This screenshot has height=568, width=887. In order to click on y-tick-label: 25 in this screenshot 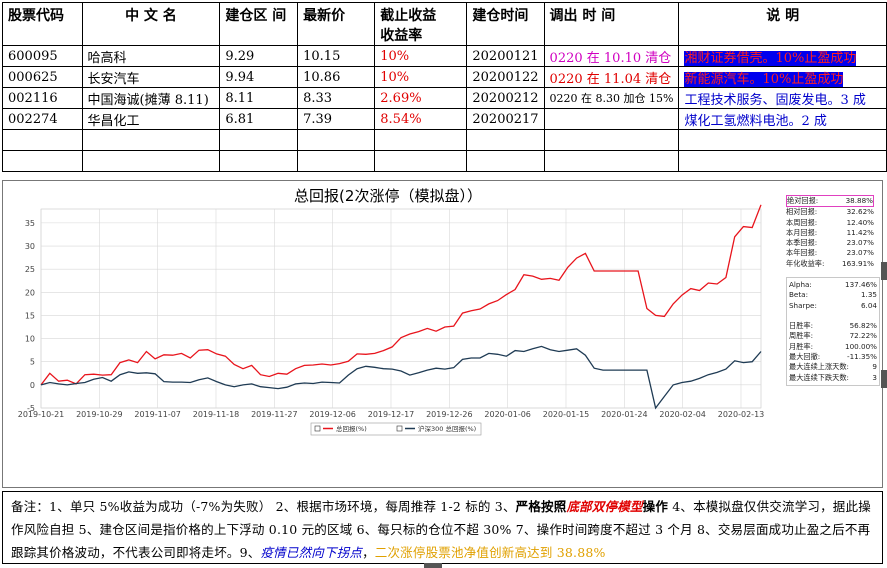, I will do `click(30, 269)`.